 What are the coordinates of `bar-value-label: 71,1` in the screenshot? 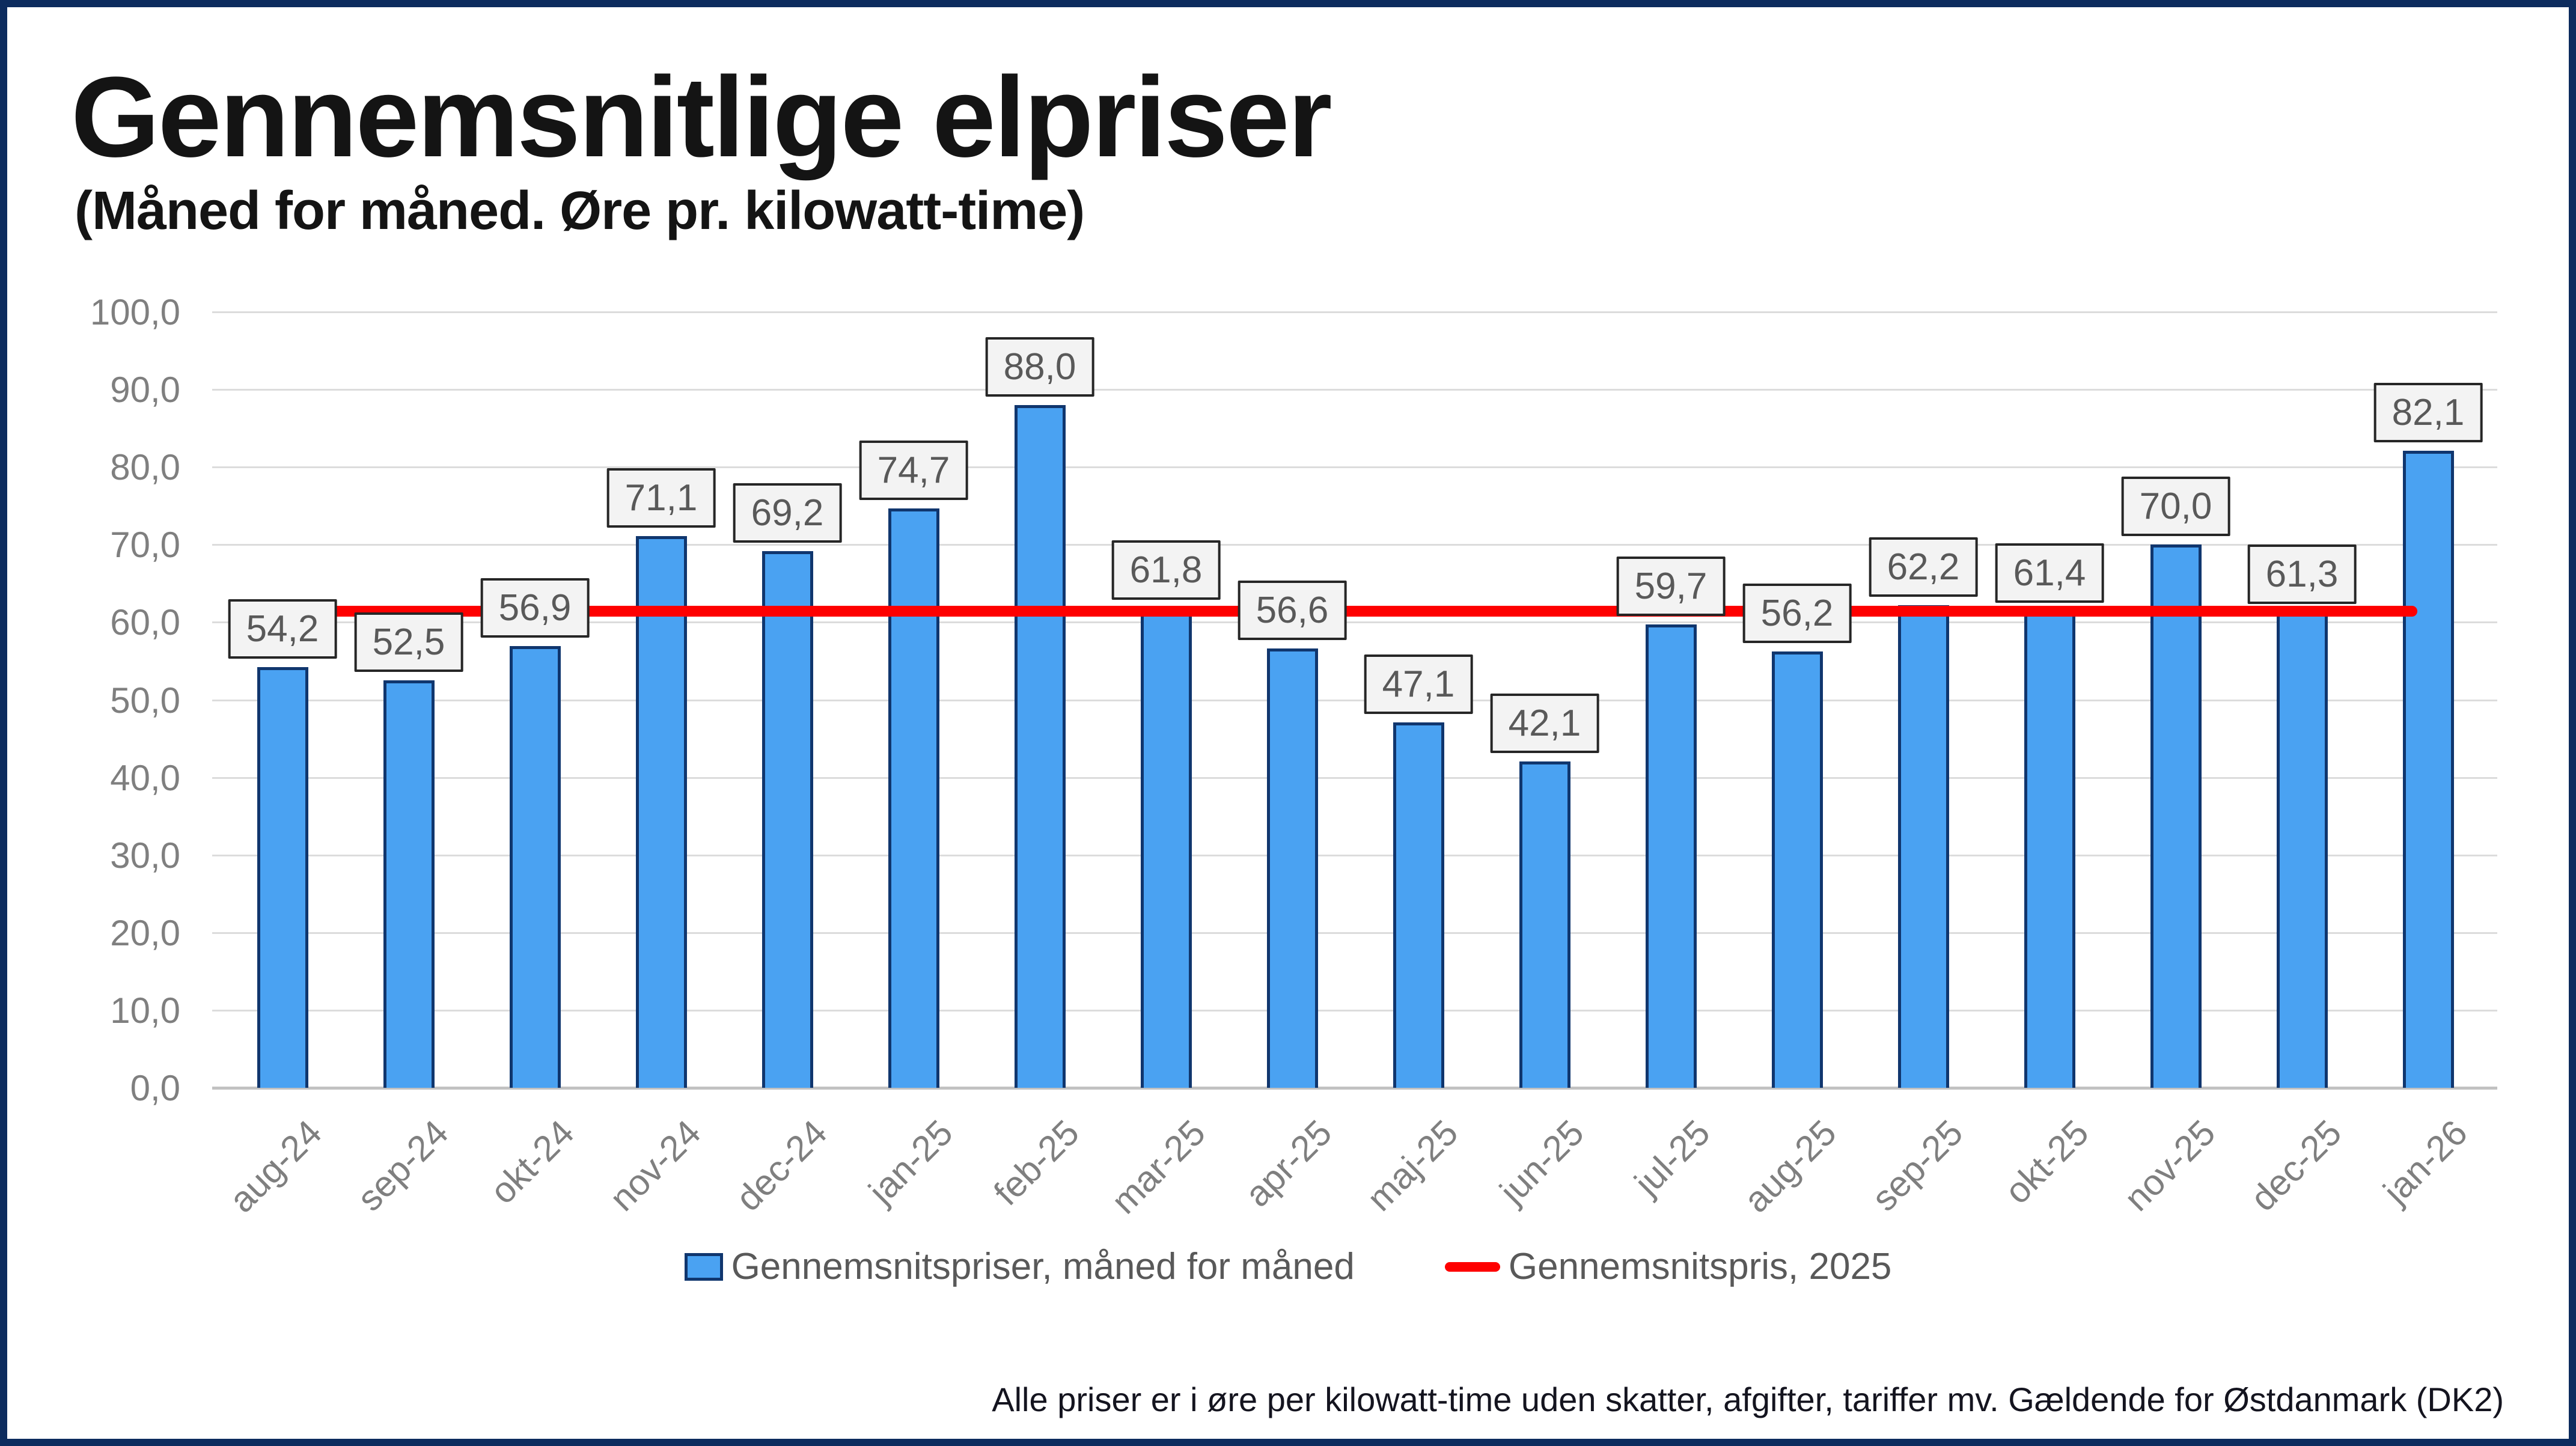 It's located at (661, 498).